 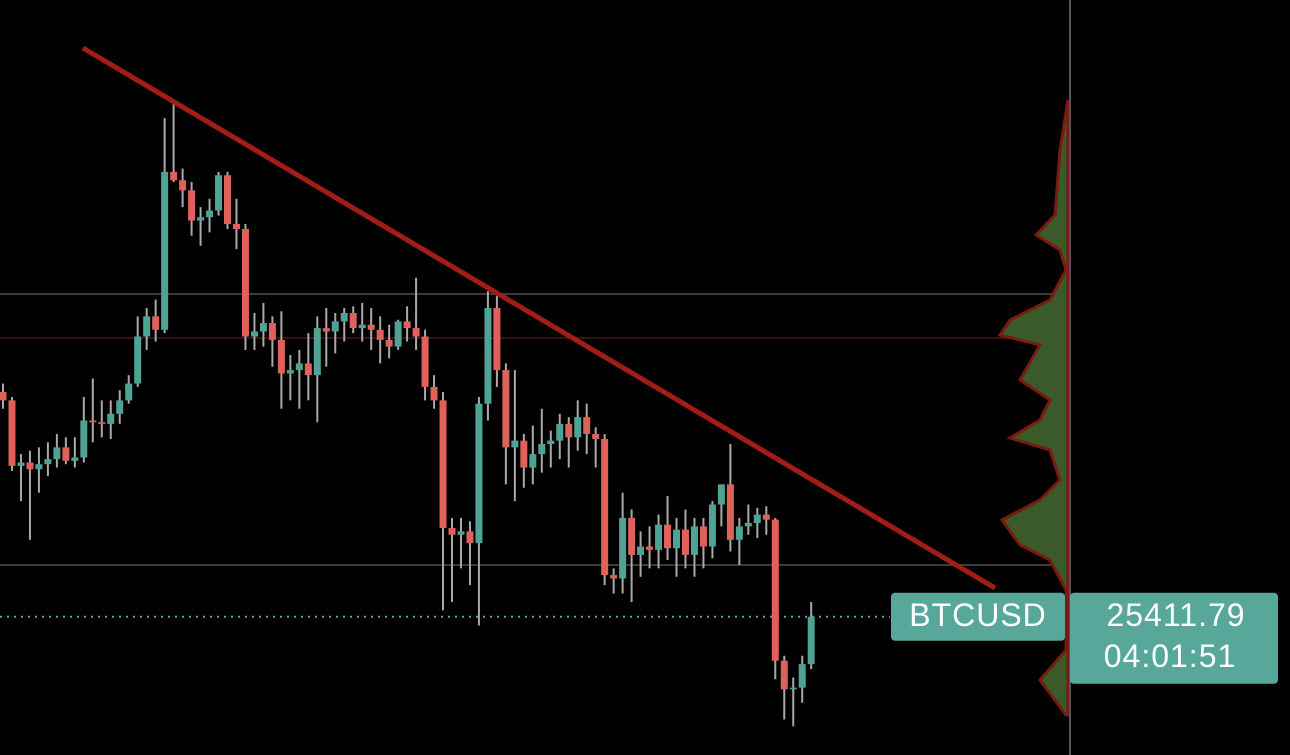 I want to click on countdown-label: 04:01:51, so click(x=1170, y=656).